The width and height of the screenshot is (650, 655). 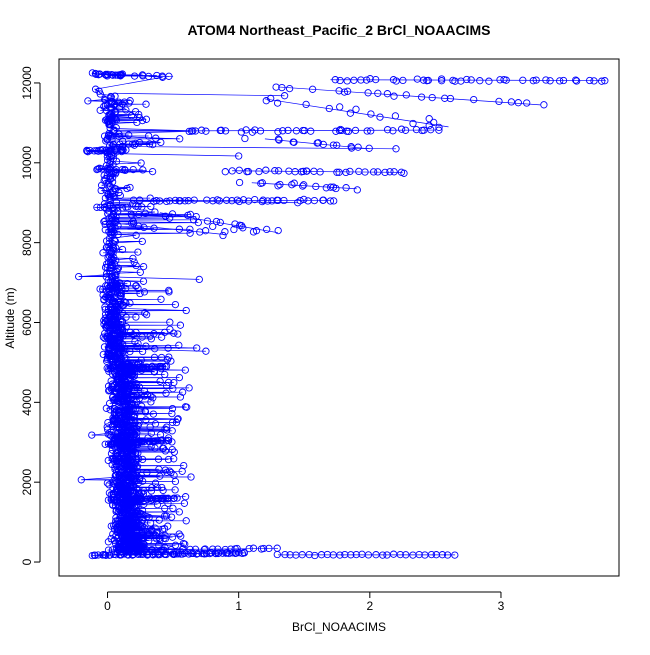 I want to click on y-tick-label: 12000, so click(x=27, y=83).